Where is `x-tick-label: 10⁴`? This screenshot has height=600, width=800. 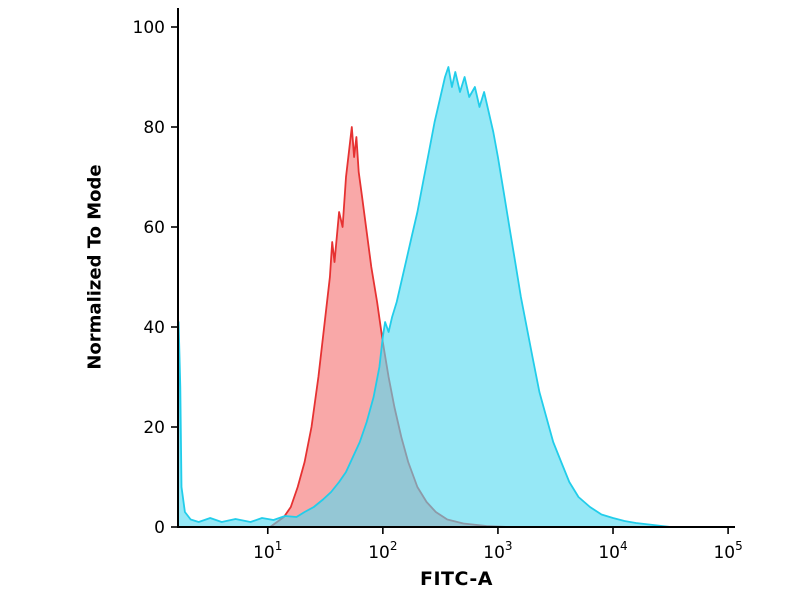 x-tick-label: 10⁴ is located at coordinates (612, 551).